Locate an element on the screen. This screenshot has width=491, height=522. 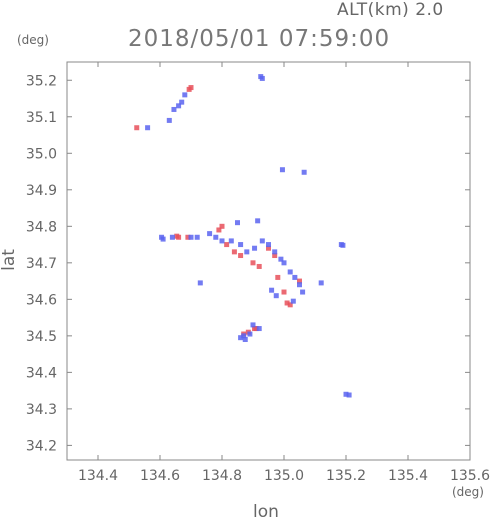
y-tick-label: 34.4 is located at coordinates (41, 373).